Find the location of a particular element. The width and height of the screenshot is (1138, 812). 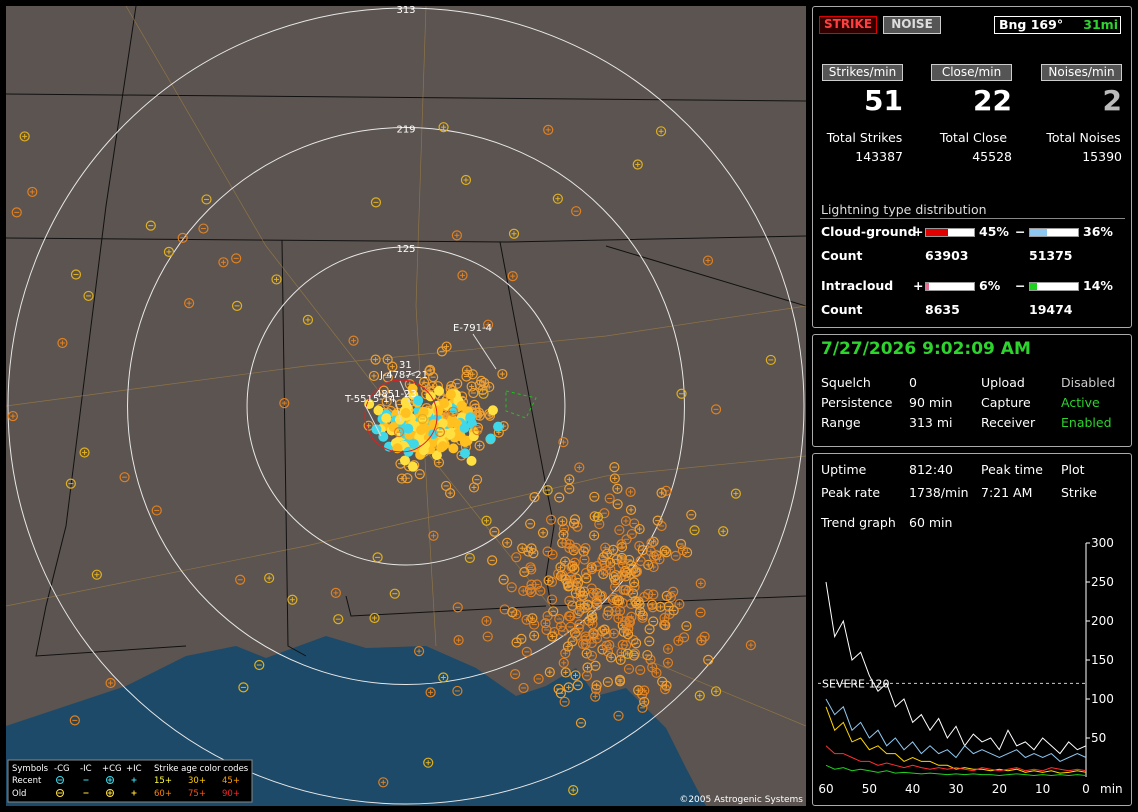

setting-value: Enabled is located at coordinates (1086, 422).